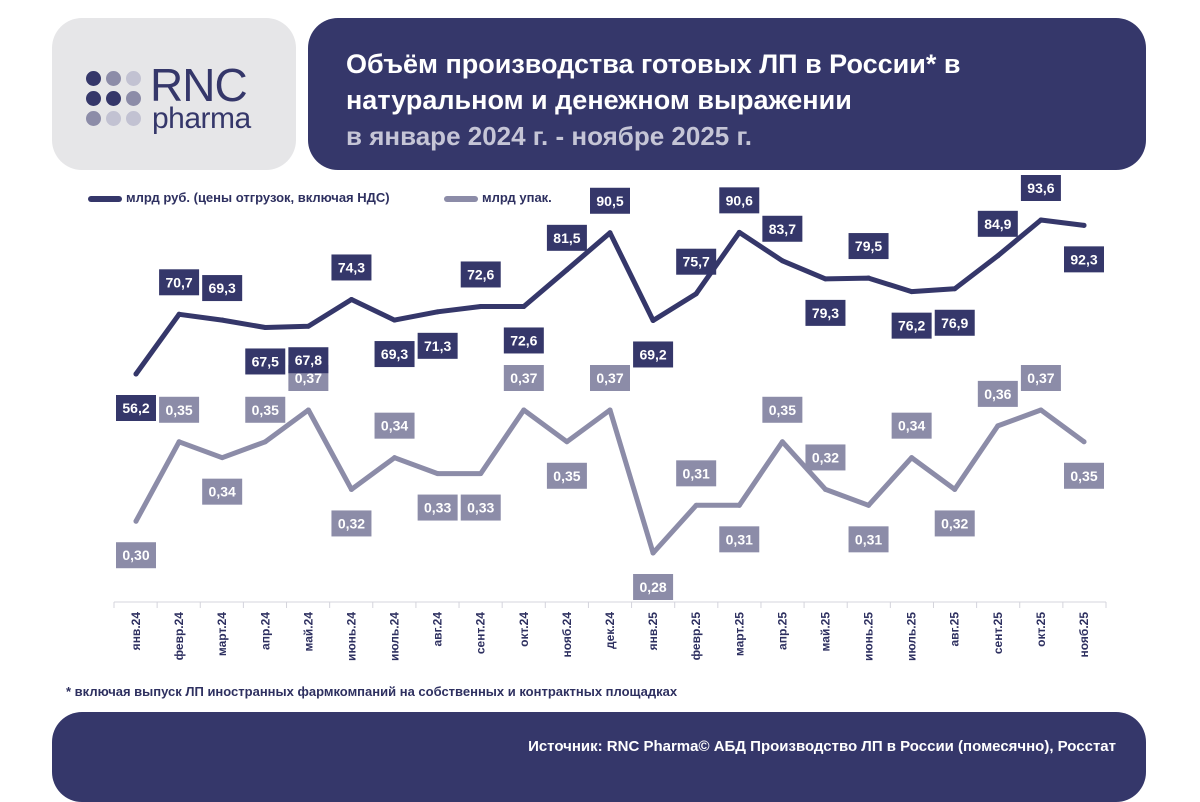 The height and width of the screenshot is (802, 1200). Describe the element at coordinates (1040, 188) in the screenshot. I see `rub-data-label: 93,6` at that location.